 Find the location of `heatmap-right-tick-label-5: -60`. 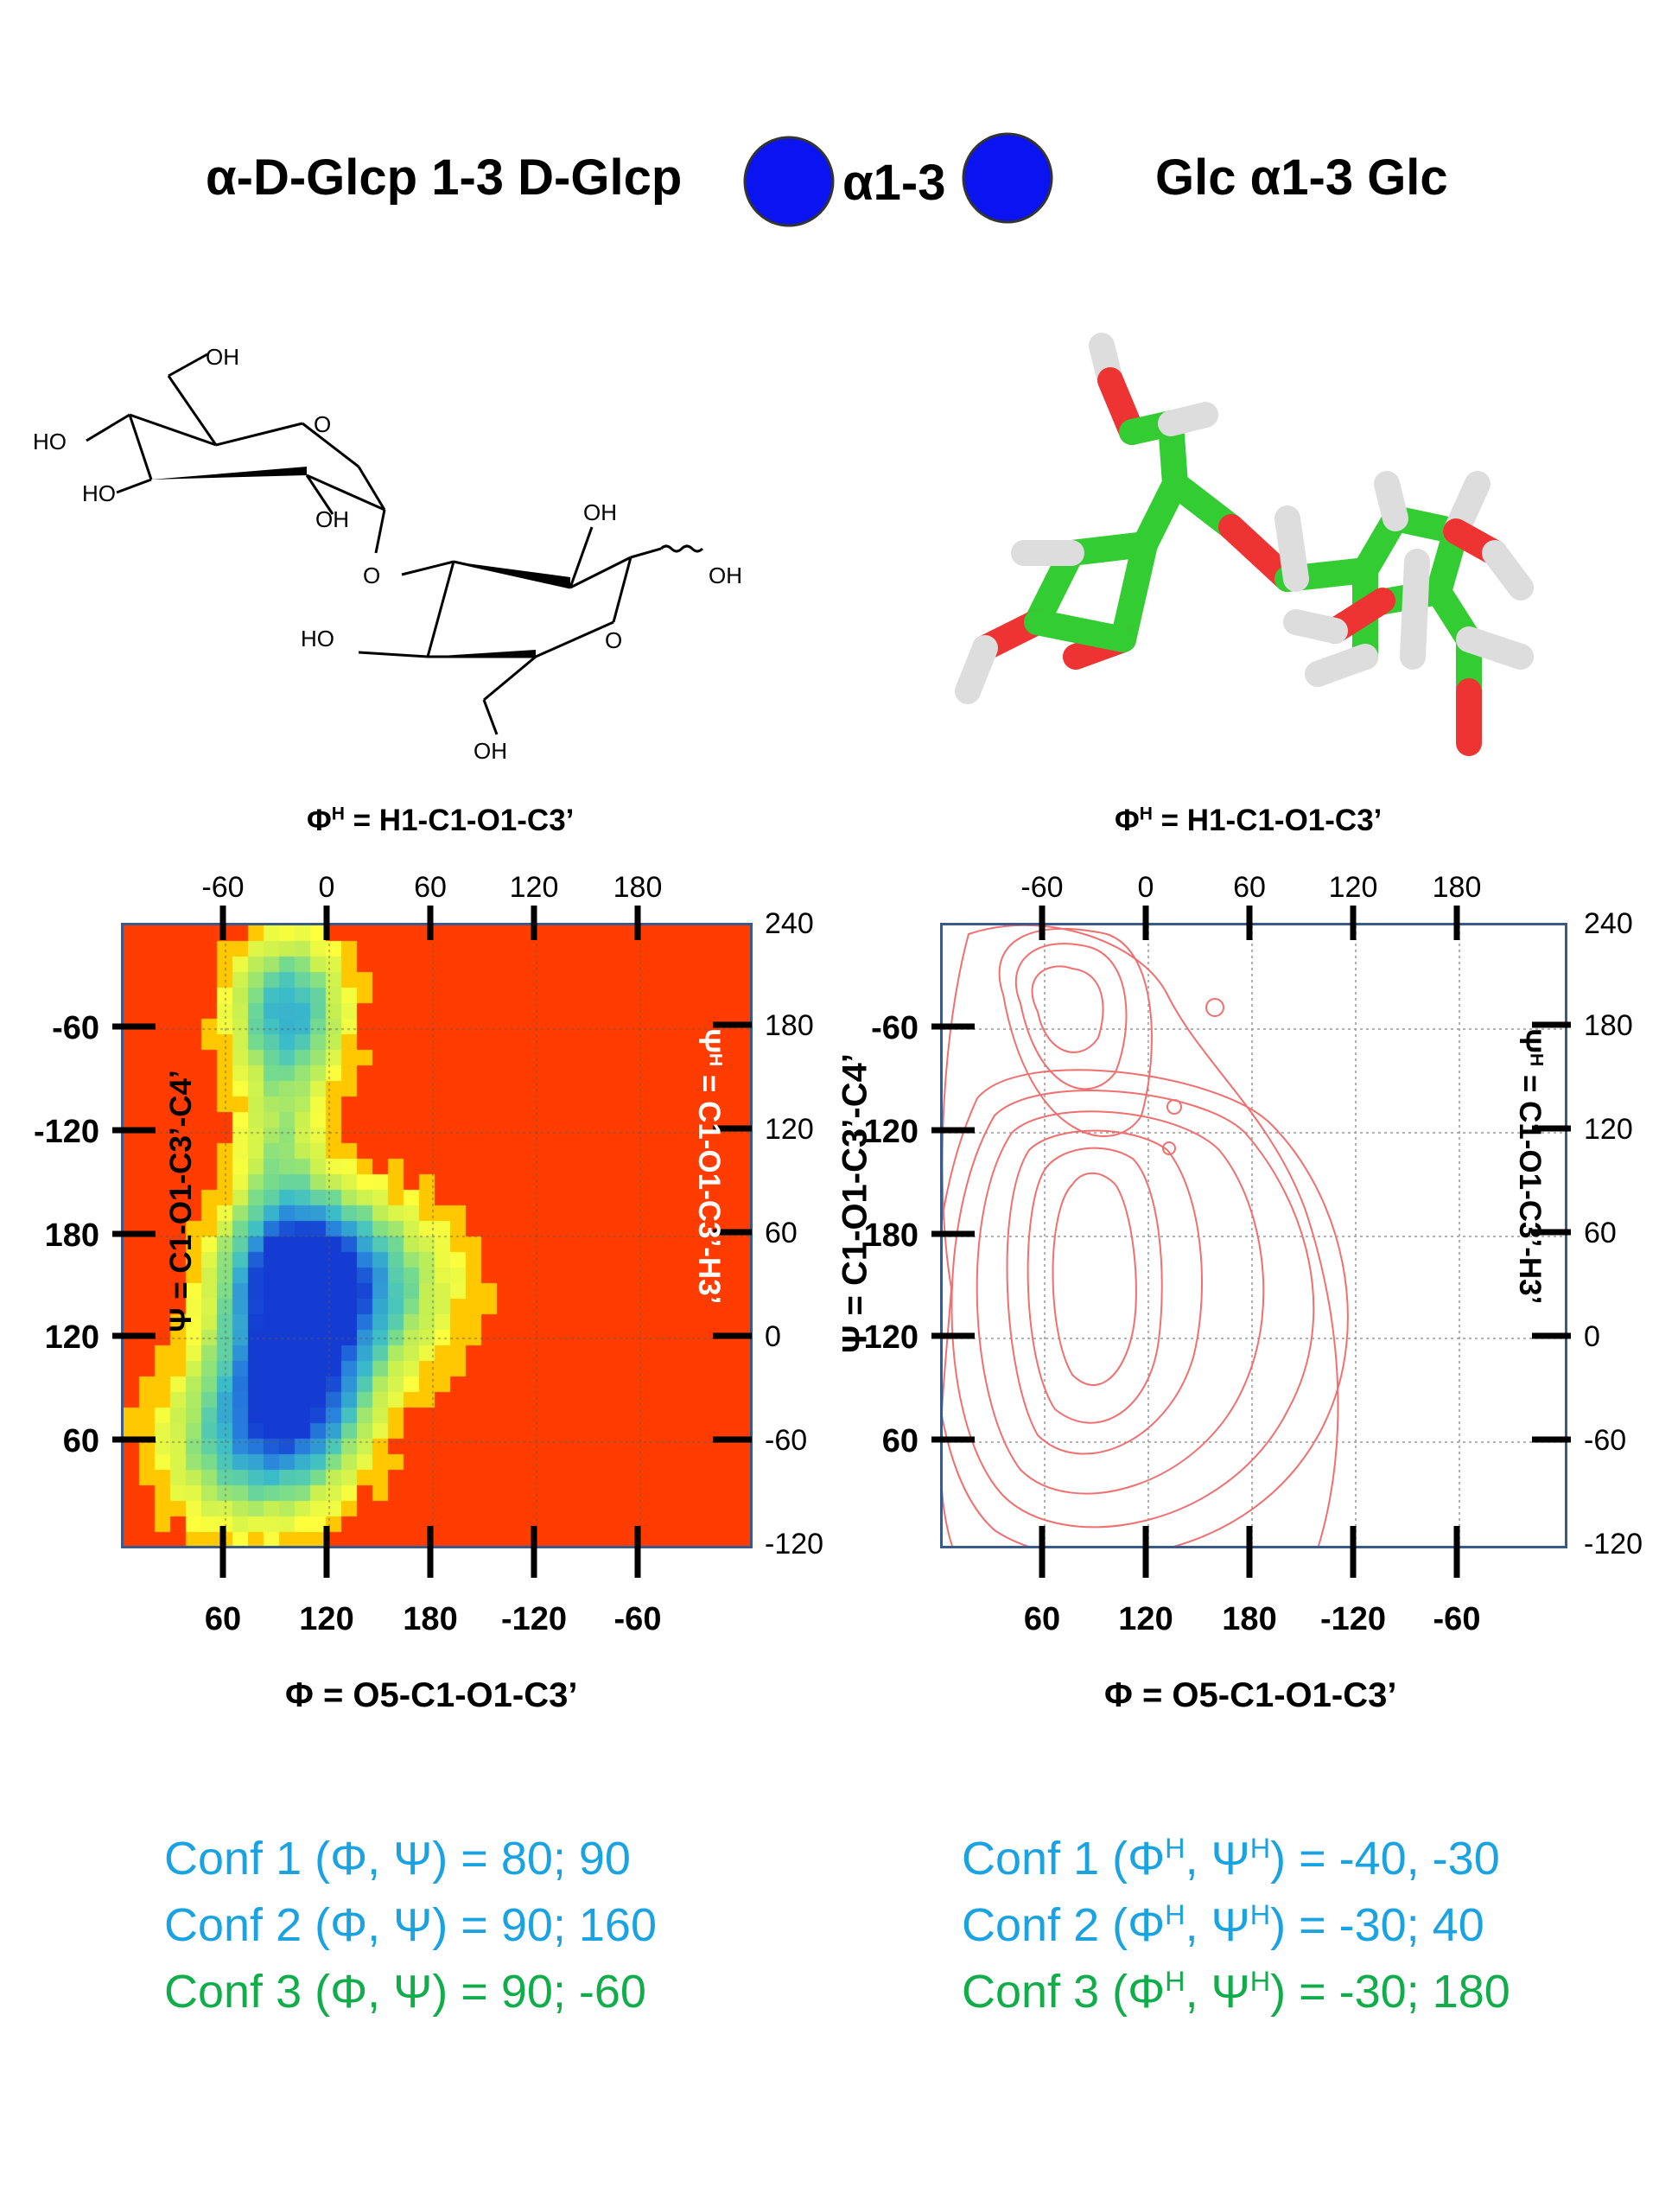

heatmap-right-tick-label-5: -60 is located at coordinates (786, 1440).